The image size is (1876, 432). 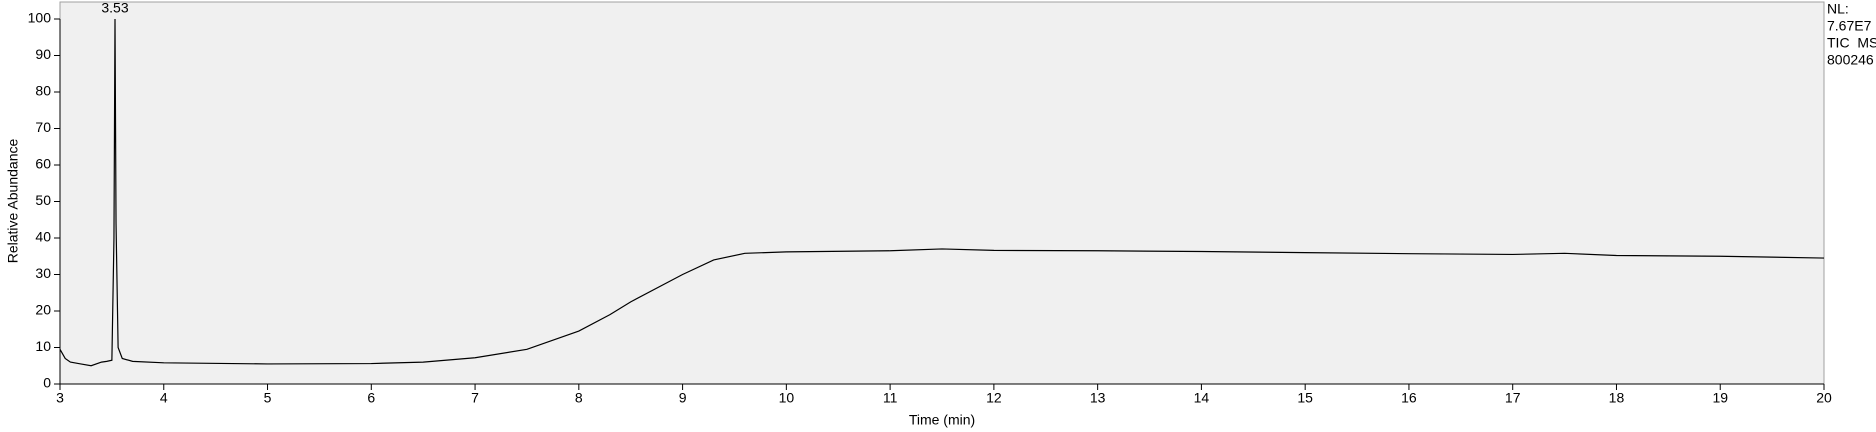 What do you see at coordinates (994, 398) in the screenshot?
I see `x-tick-label: 12` at bounding box center [994, 398].